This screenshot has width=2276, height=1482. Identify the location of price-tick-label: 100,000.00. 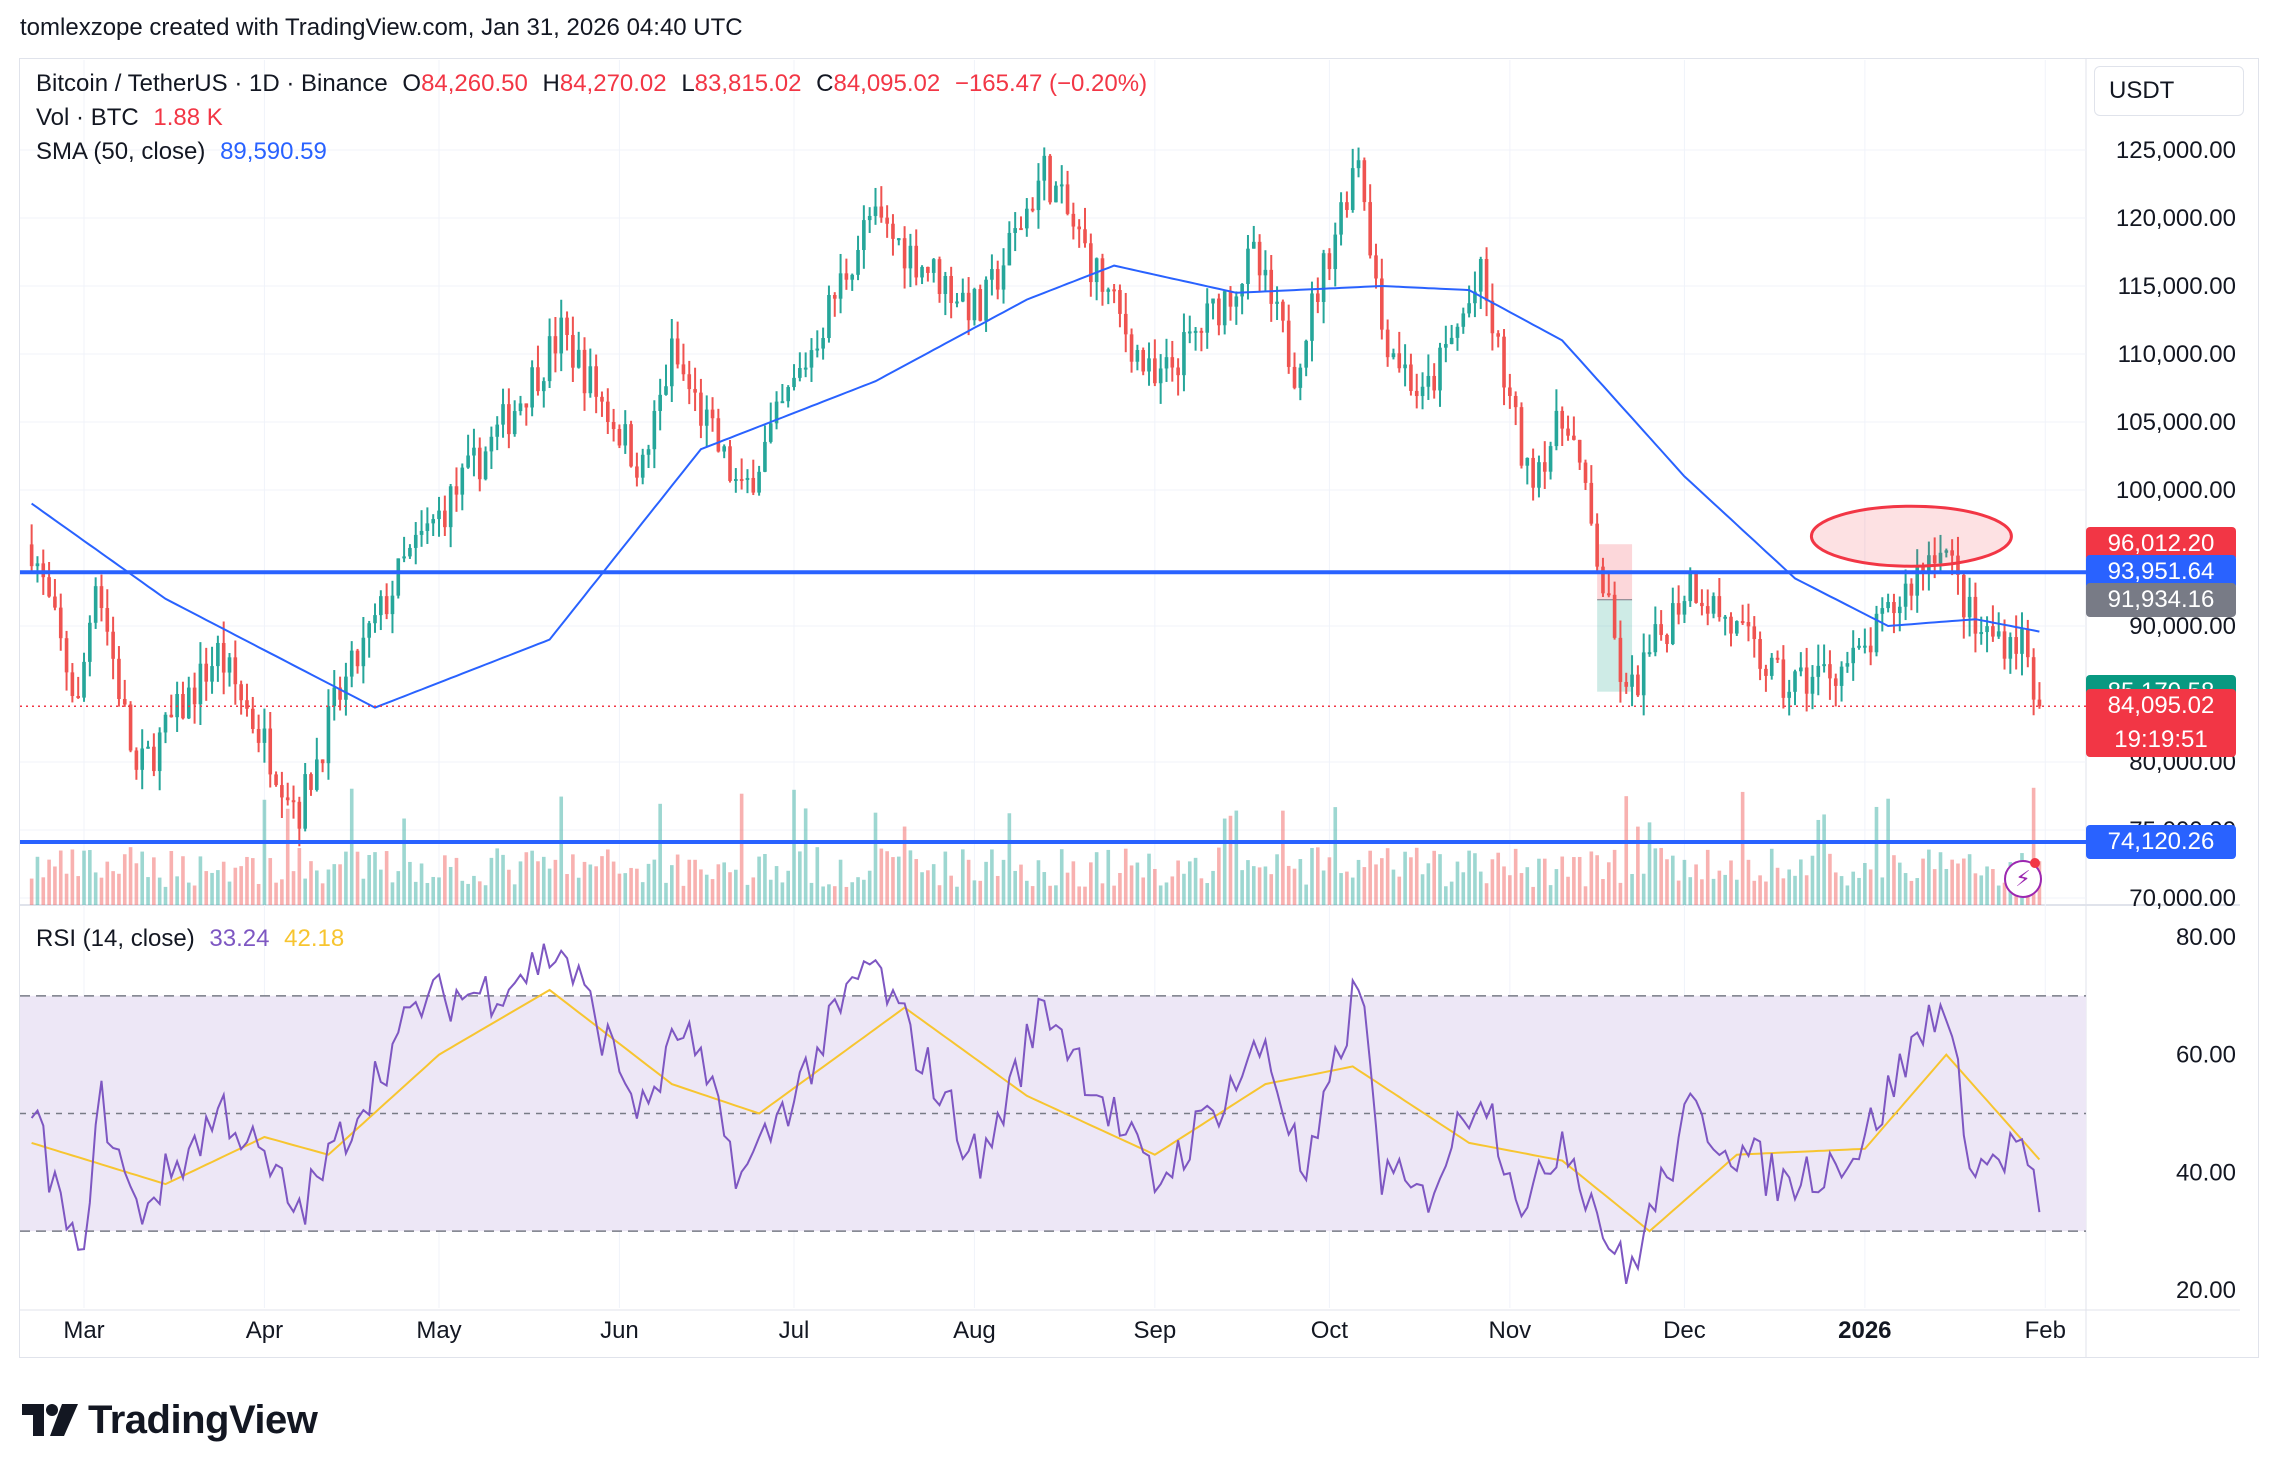
(2176, 490).